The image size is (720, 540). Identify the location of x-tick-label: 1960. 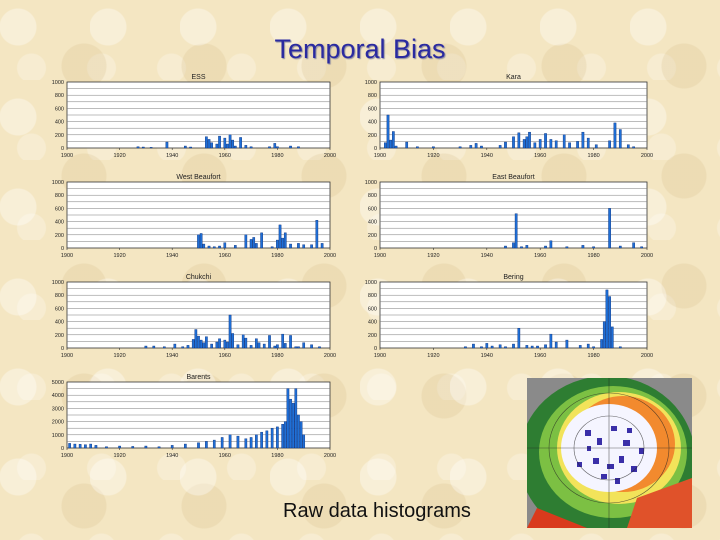
(540, 156).